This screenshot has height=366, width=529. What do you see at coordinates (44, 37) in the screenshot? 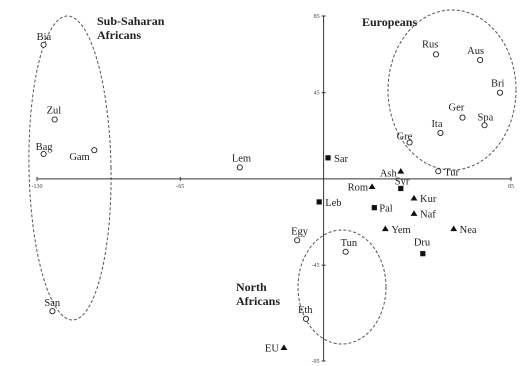
I see `point-bia-label: Bia` at bounding box center [44, 37].